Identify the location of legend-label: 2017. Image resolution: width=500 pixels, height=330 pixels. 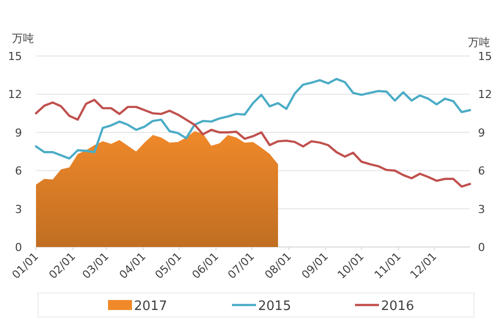
(151, 306).